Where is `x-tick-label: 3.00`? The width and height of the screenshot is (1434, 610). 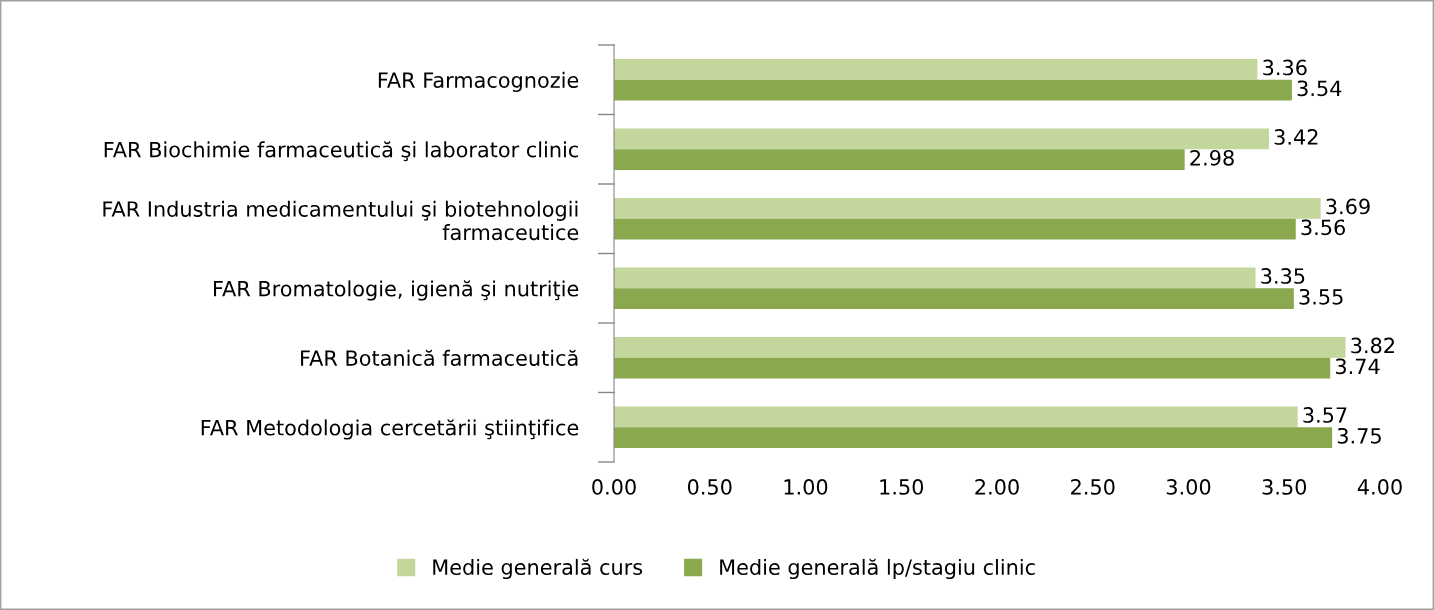 x-tick-label: 3.00 is located at coordinates (1188, 487).